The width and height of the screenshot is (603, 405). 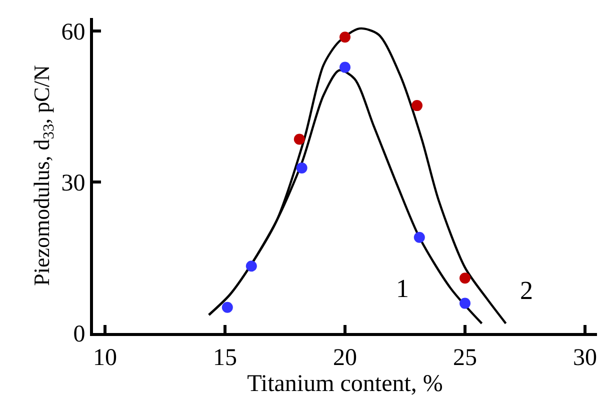 What do you see at coordinates (79, 334) in the screenshot?
I see `y-tick-label: 0` at bounding box center [79, 334].